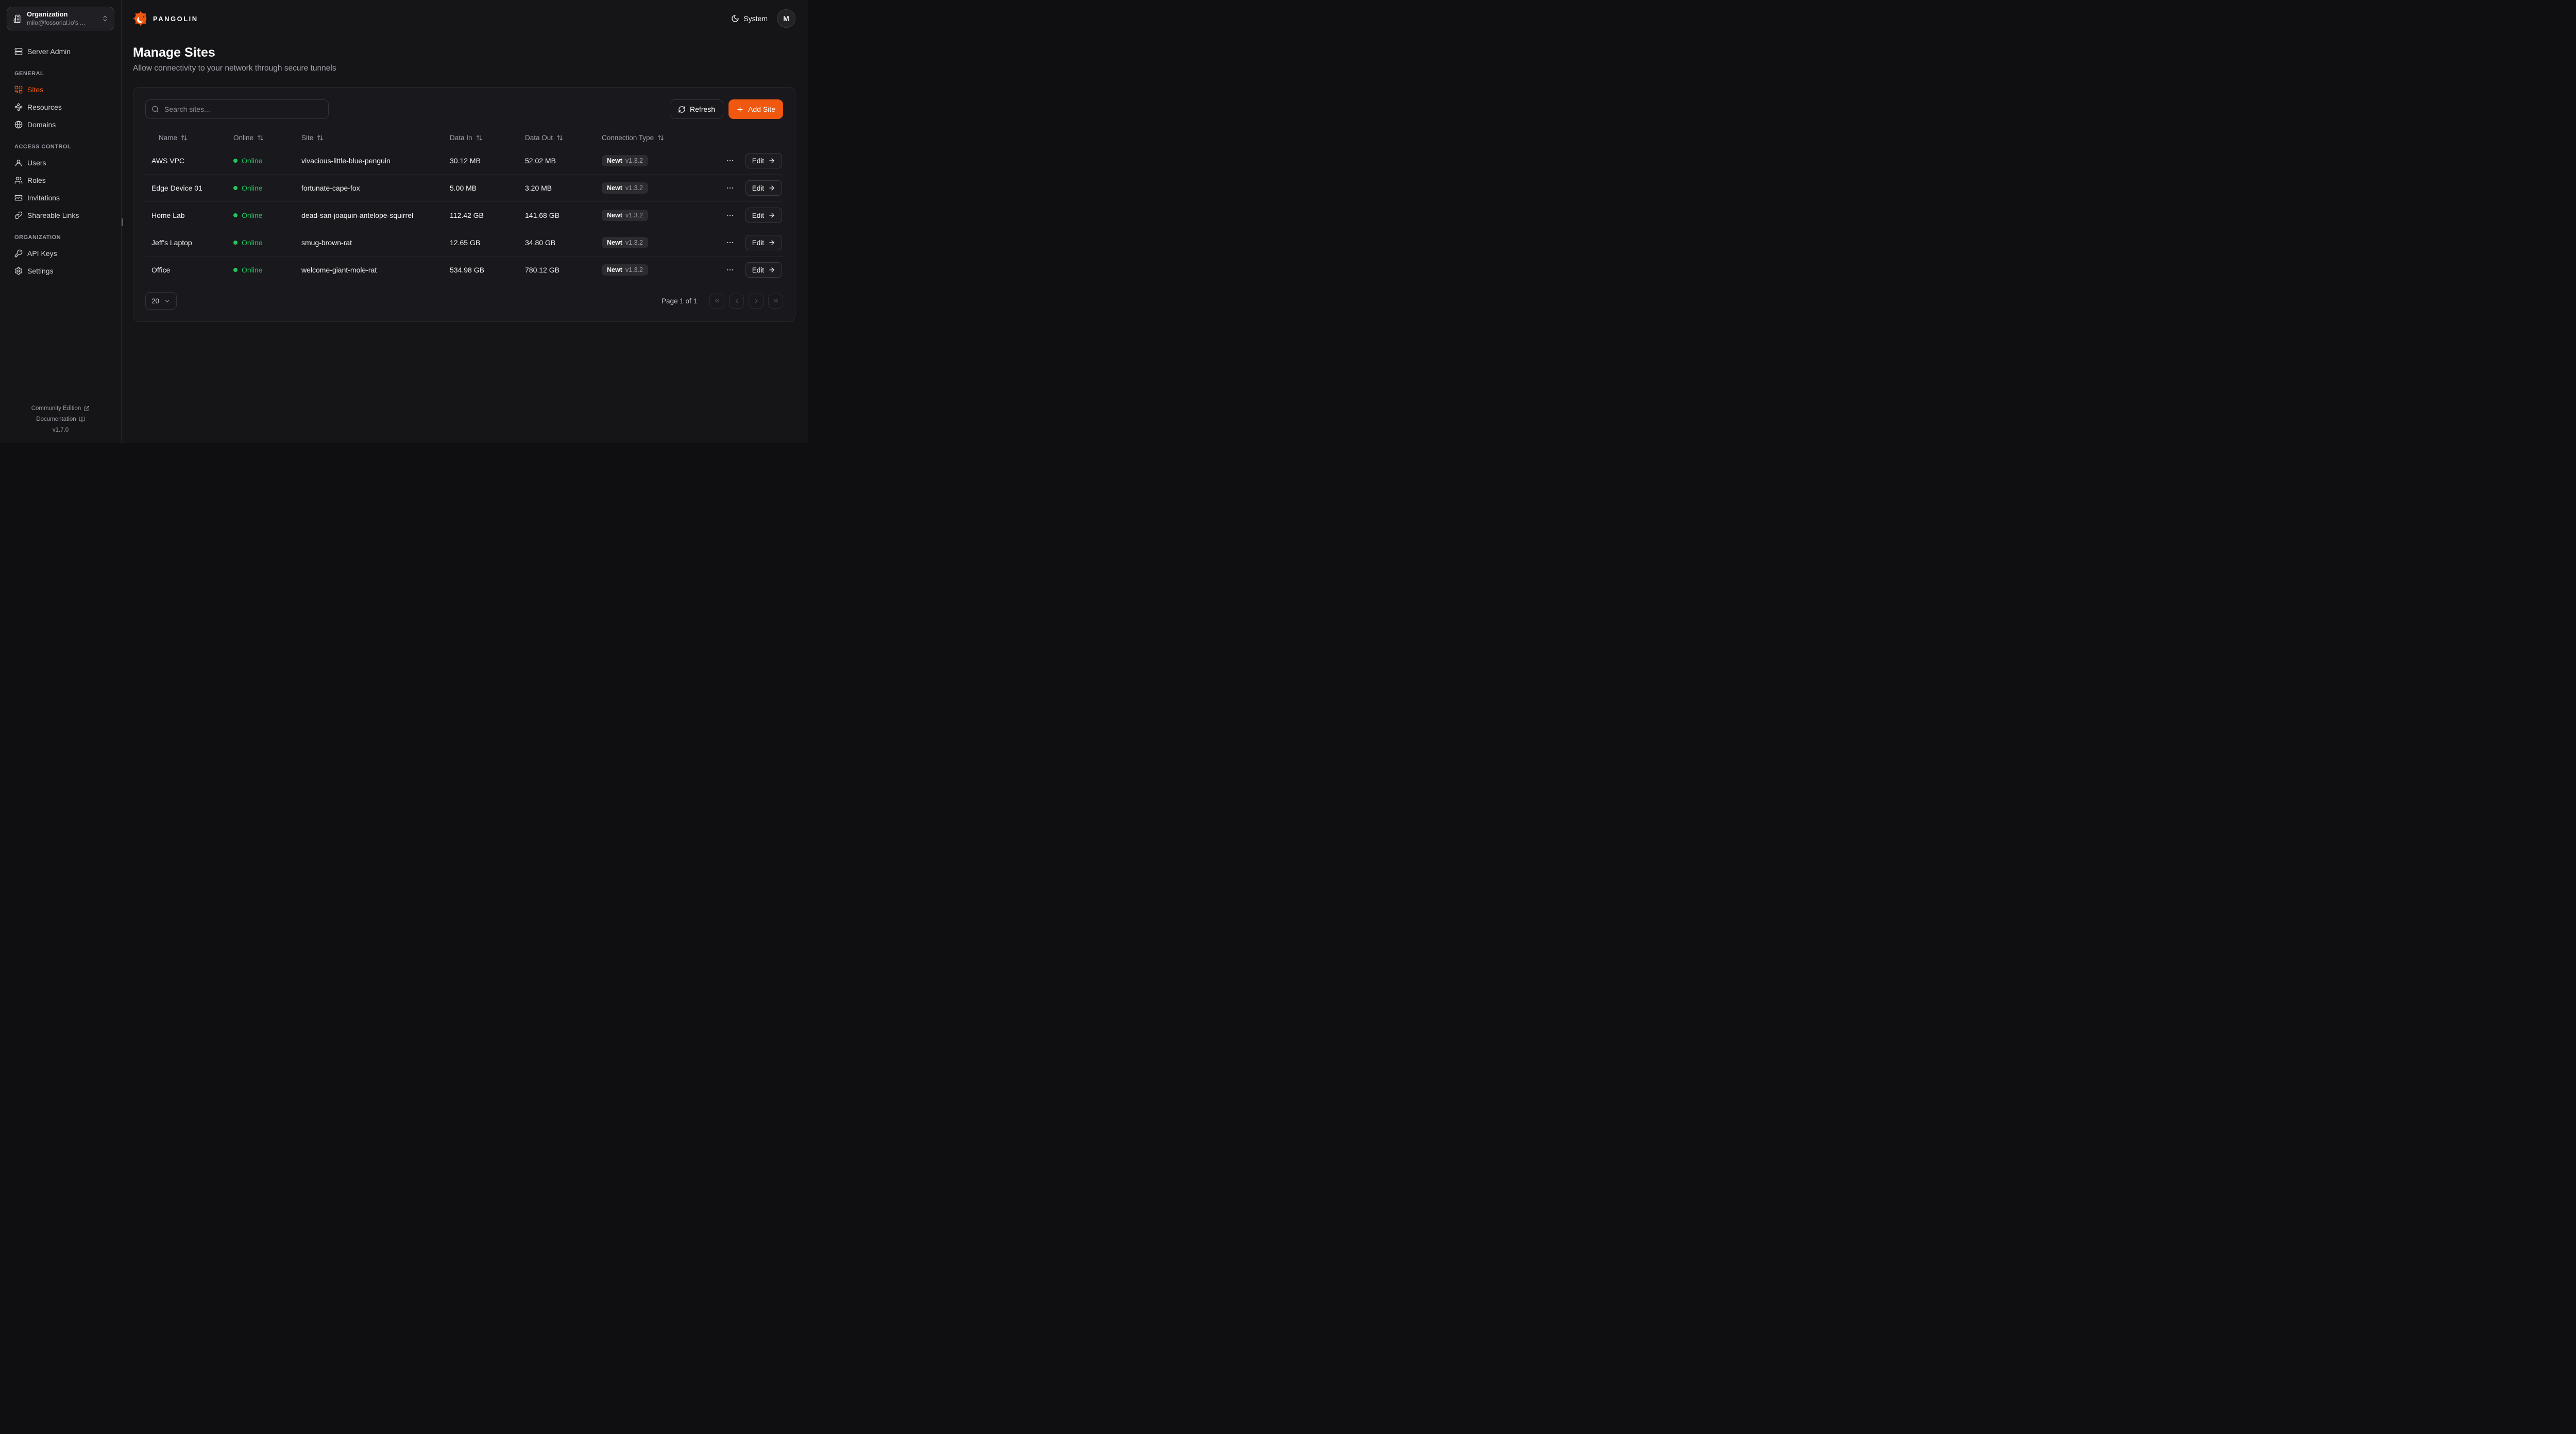 Image resolution: width=2576 pixels, height=1434 pixels. I want to click on cell-data-out: 52.02 MB, so click(540, 161).